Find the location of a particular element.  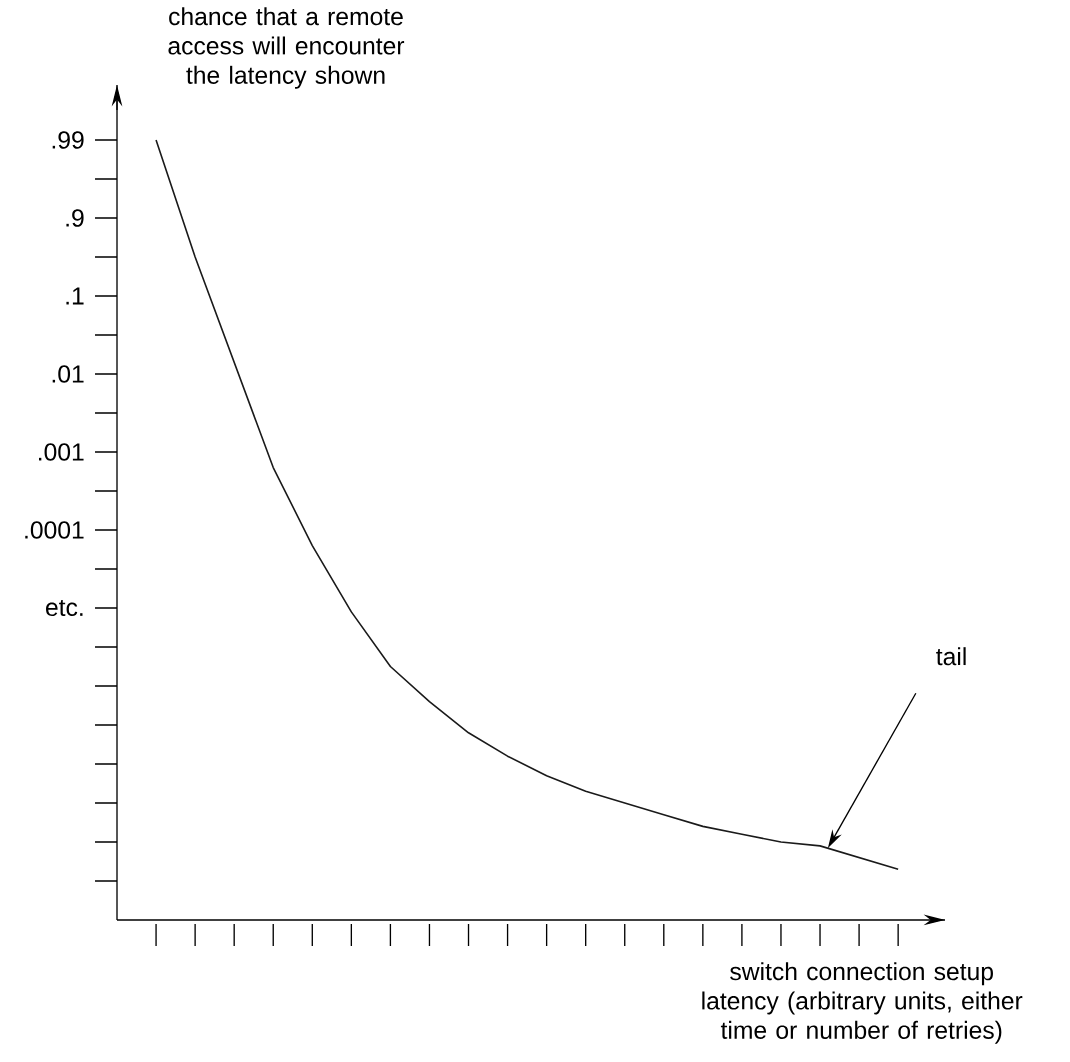

x-axis-title: switch connection setup latency (arbitrary units, either time or number of retries) is located at coordinates (862, 1003).